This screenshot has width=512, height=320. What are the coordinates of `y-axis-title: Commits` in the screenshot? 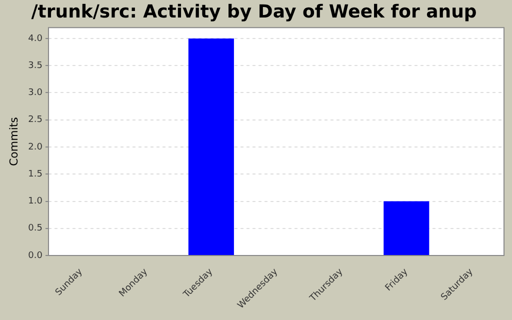 It's located at (13, 141).